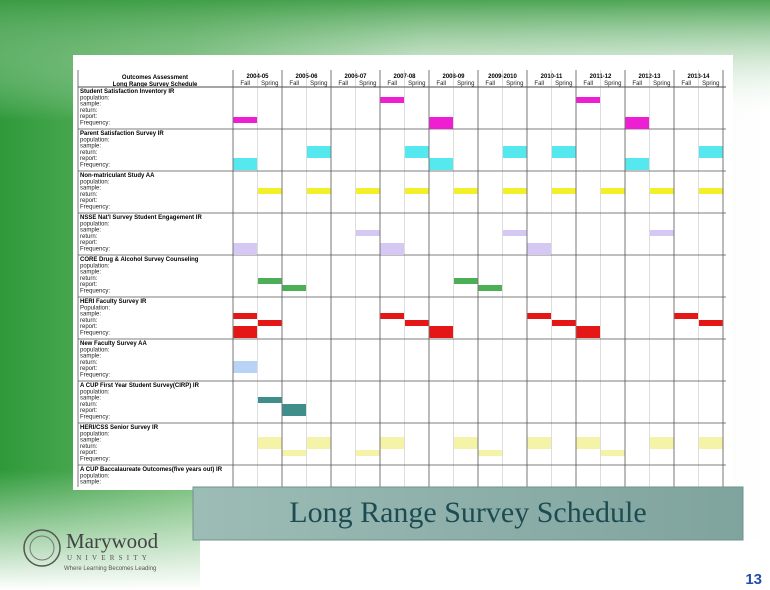 The width and height of the screenshot is (770, 590). What do you see at coordinates (113, 344) in the screenshot?
I see `section-name: New Faculty Survey AA` at bounding box center [113, 344].